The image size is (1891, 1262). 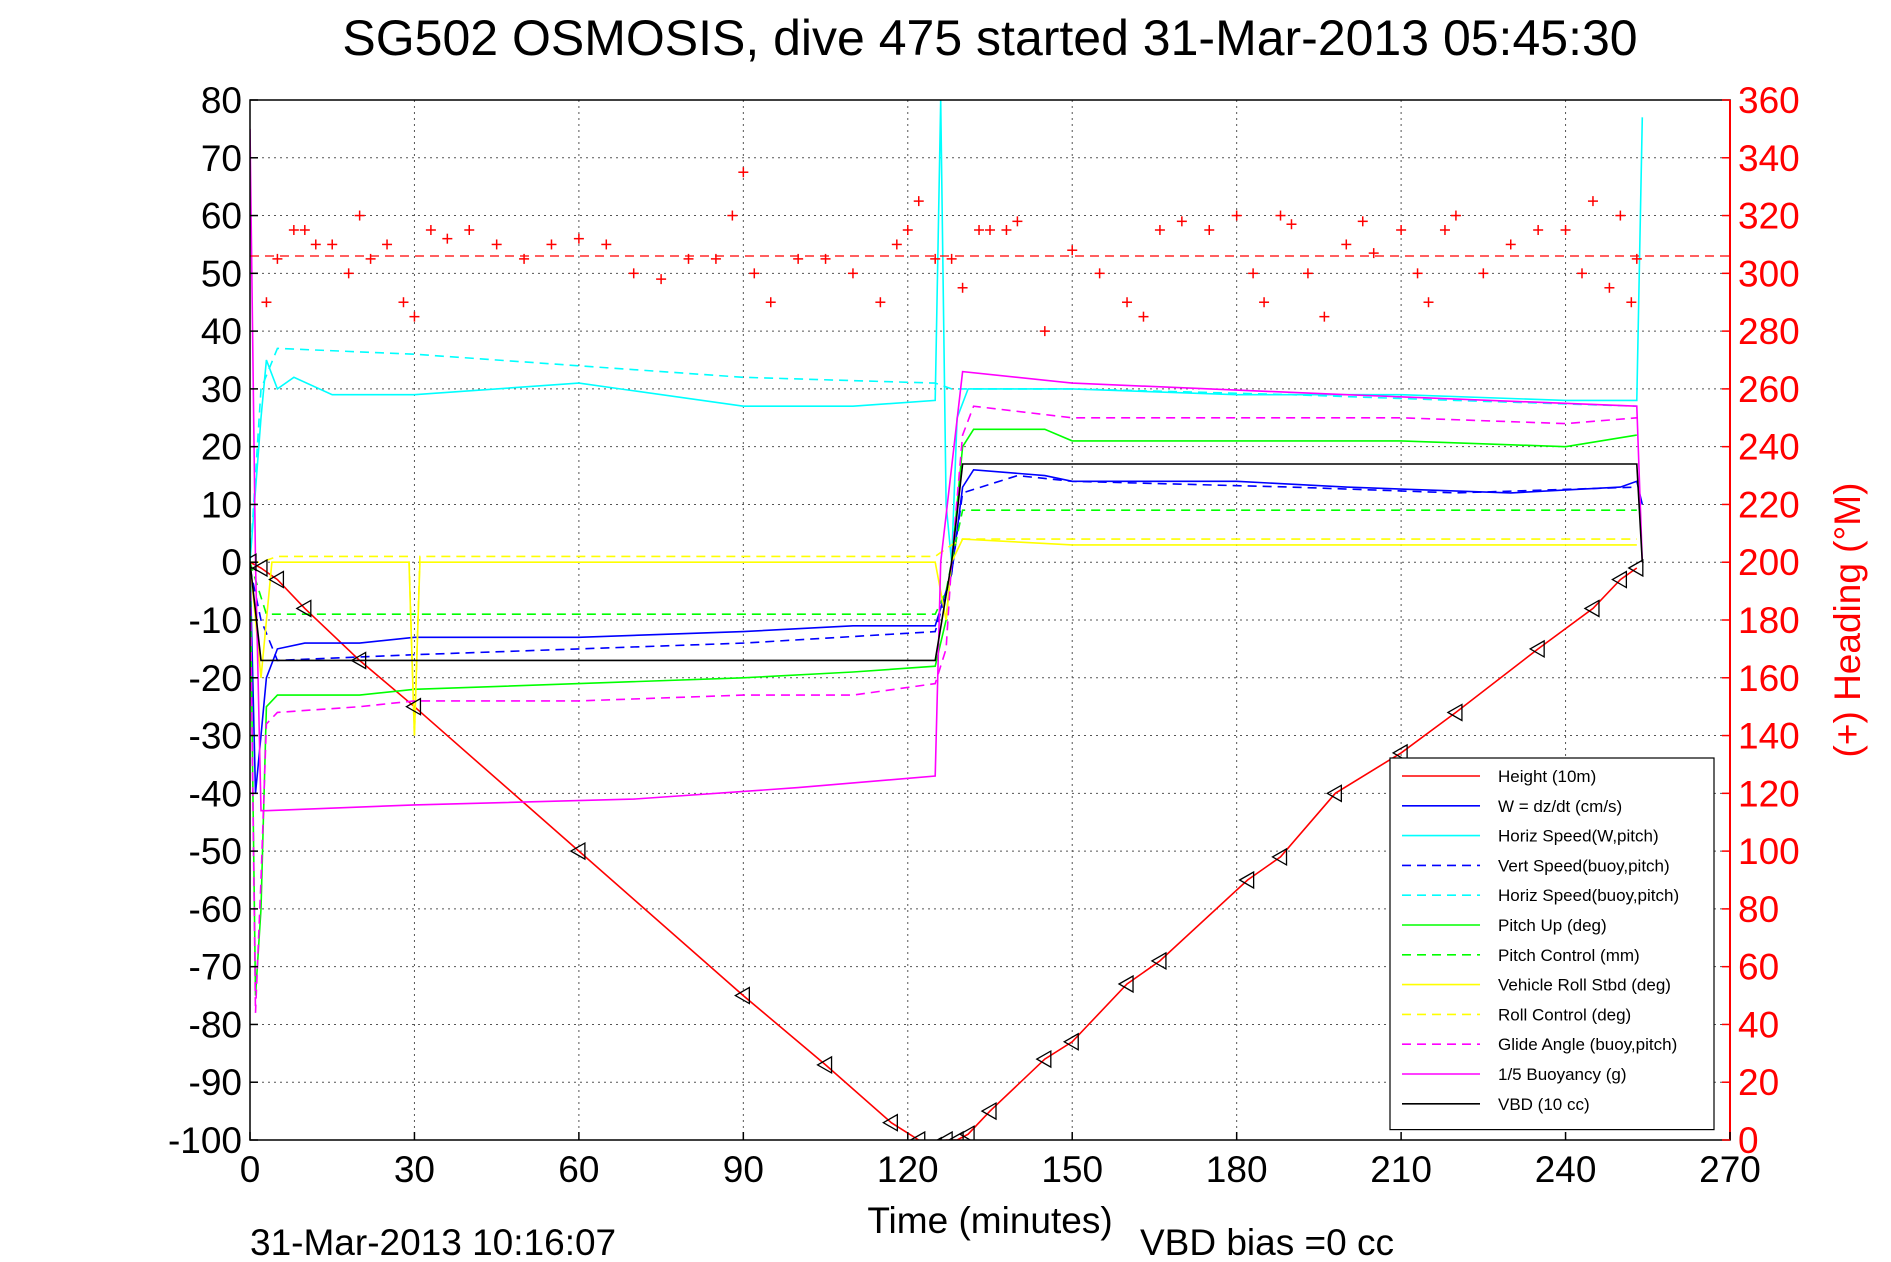 I want to click on legend-label: Horiz Speed(W,pitch), so click(x=1578, y=836).